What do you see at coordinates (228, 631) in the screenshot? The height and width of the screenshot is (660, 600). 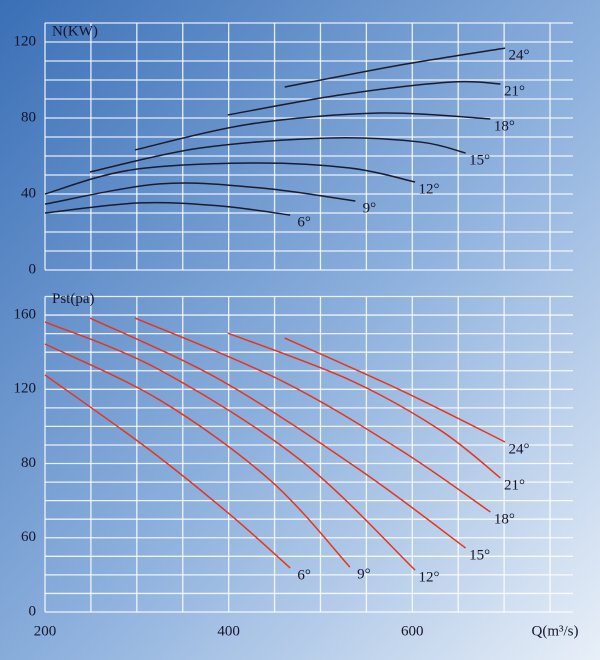 I see `x-tick-label: 400` at bounding box center [228, 631].